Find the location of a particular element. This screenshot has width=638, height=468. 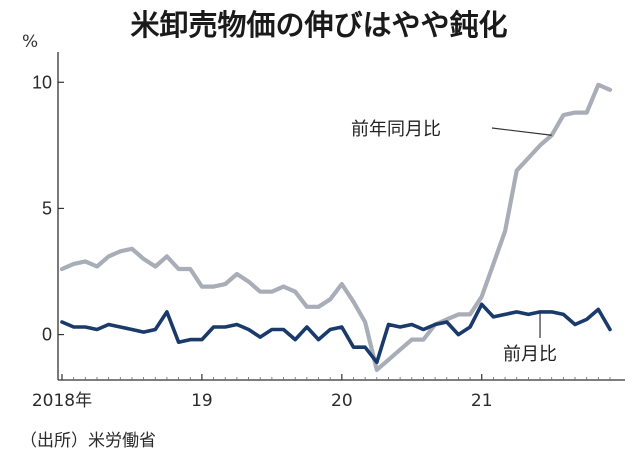

y-tick-label: 0 is located at coordinates (47, 335).